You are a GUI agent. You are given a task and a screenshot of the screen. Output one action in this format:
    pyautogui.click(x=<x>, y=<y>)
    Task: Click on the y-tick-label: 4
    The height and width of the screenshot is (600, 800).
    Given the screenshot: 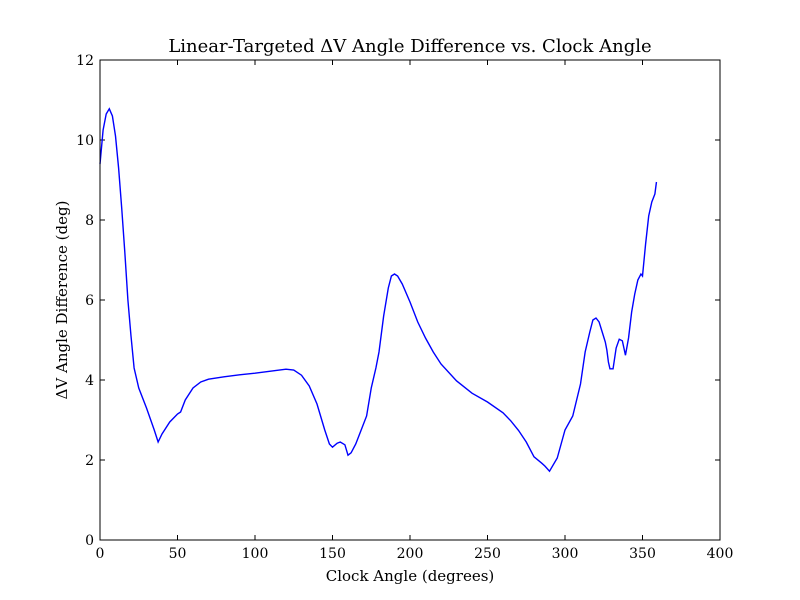 What is the action you would take?
    pyautogui.click(x=89, y=381)
    